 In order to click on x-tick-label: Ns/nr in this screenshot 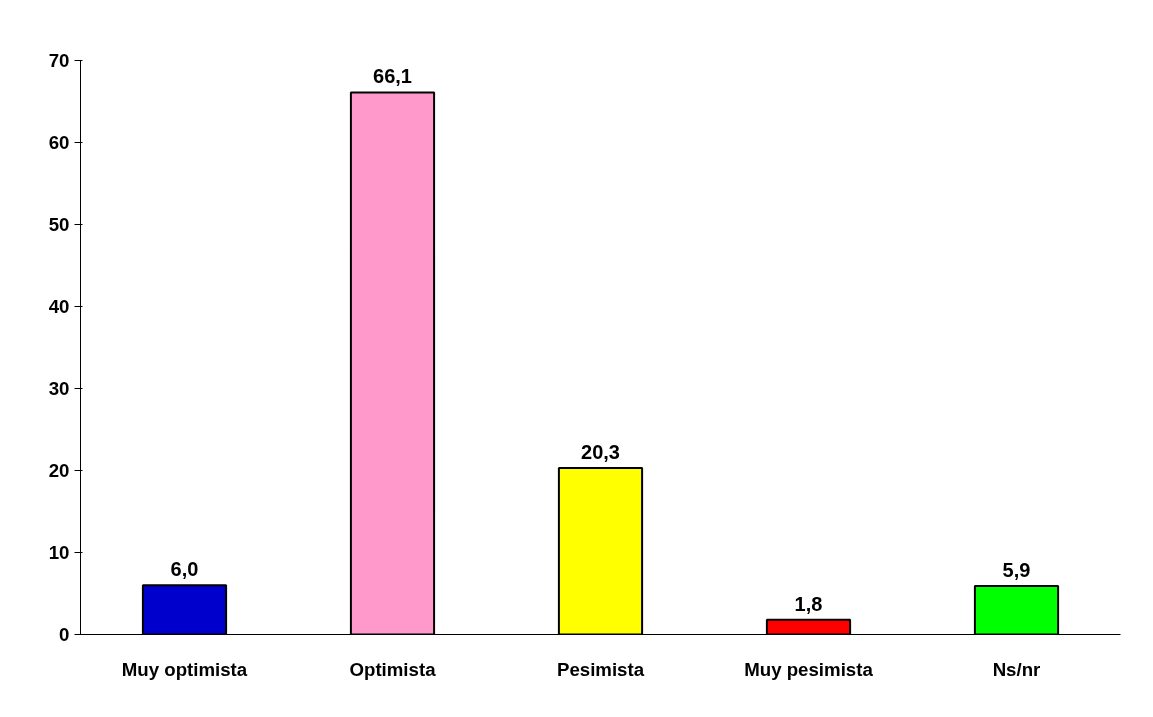, I will do `click(1016, 669)`.